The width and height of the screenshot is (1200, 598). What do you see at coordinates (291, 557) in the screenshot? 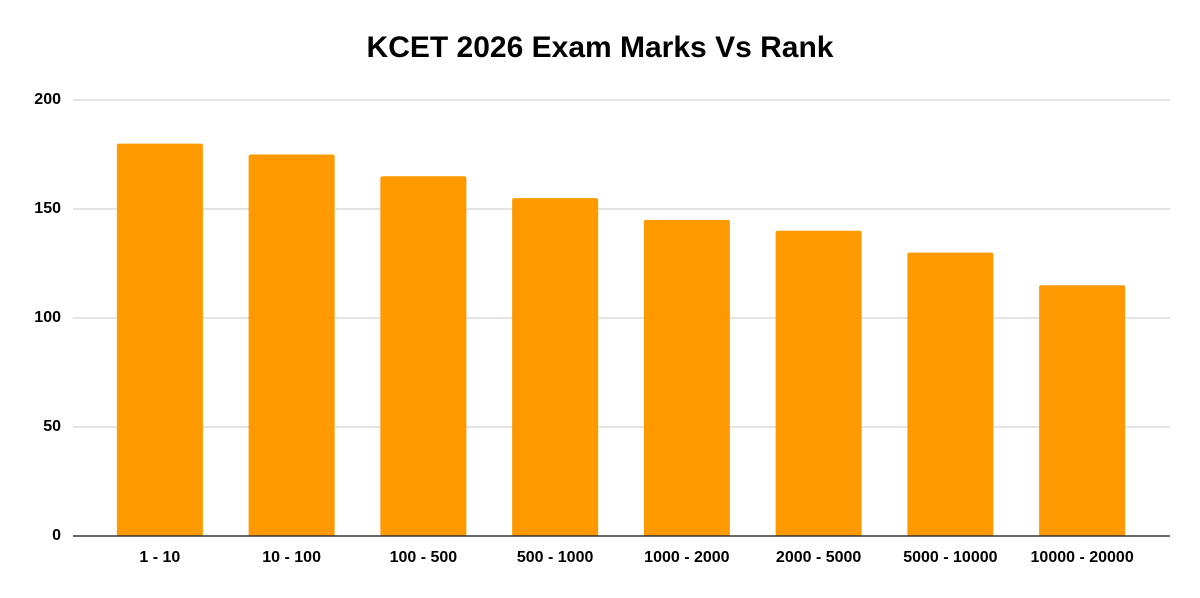
I see `x-tick-label: 10 - 100` at bounding box center [291, 557].